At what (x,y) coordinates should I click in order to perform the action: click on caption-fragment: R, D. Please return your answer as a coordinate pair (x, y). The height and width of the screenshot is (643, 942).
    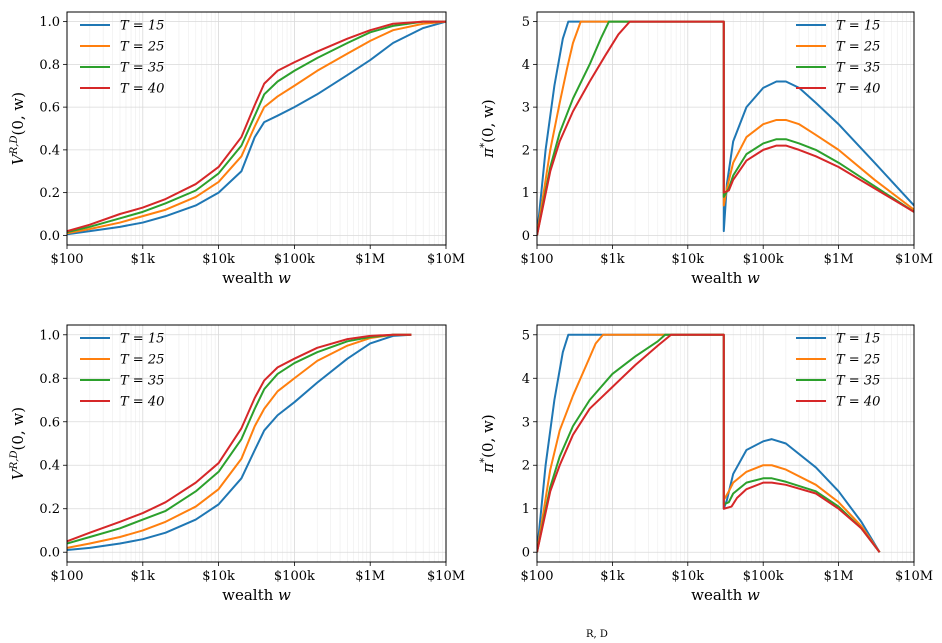
    Looking at the image, I should click on (597, 634).